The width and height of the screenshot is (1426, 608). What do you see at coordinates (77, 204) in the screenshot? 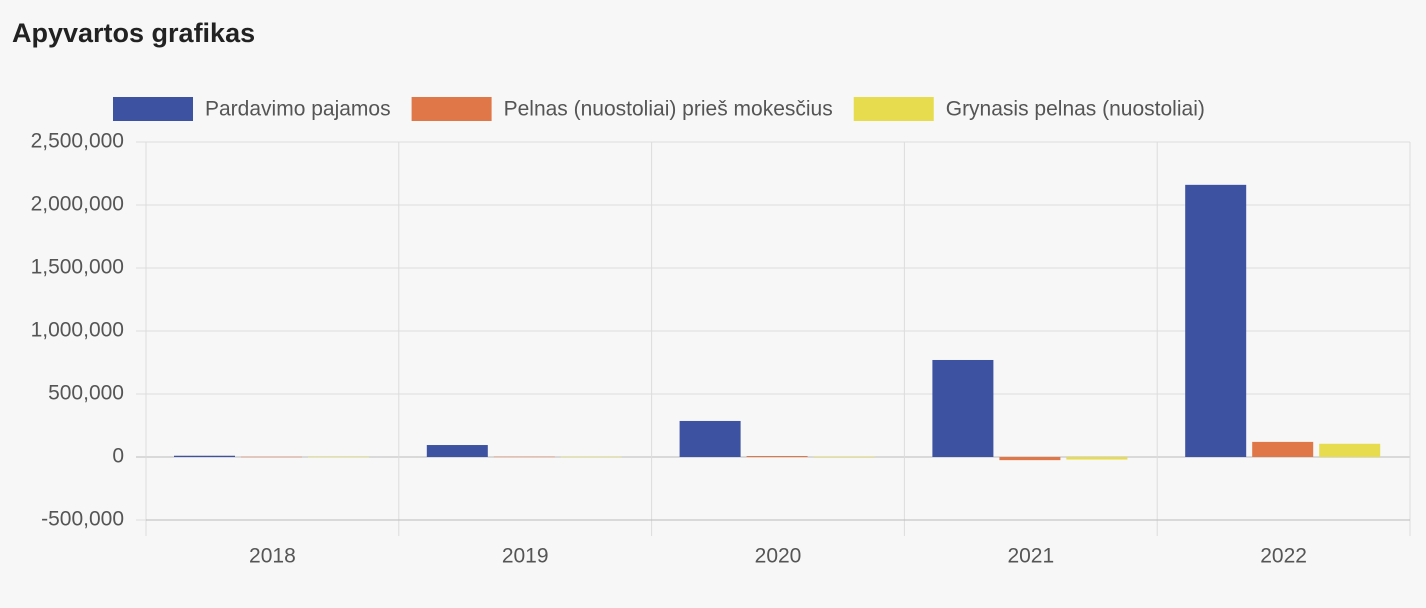
I see `y-tick-label: 2,000,000` at bounding box center [77, 204].